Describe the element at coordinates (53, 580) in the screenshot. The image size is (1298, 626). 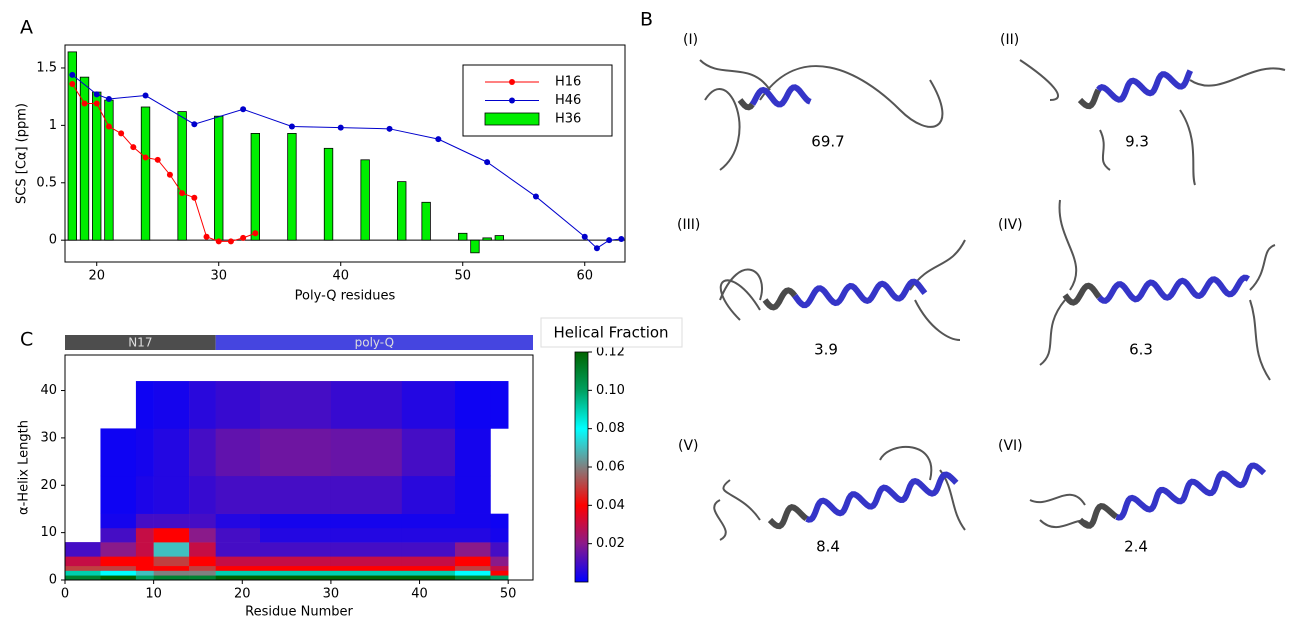
I see `y-tick-label: 0` at that location.